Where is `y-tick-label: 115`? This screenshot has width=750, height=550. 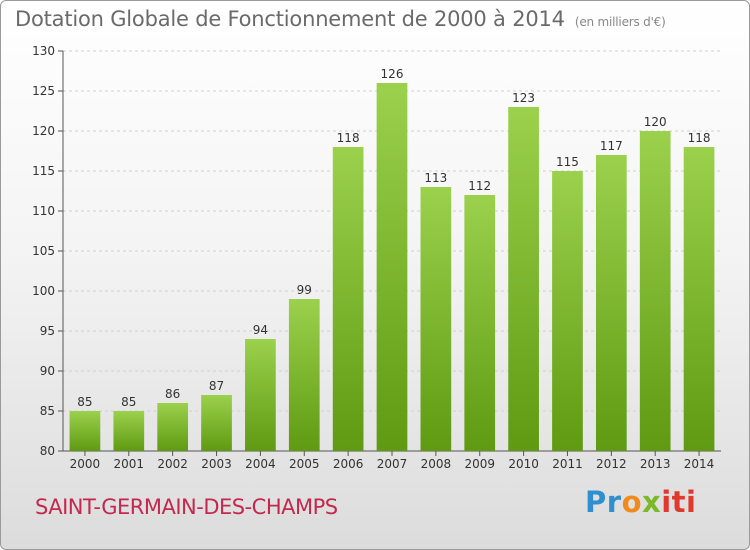 y-tick-label: 115 is located at coordinates (43, 171).